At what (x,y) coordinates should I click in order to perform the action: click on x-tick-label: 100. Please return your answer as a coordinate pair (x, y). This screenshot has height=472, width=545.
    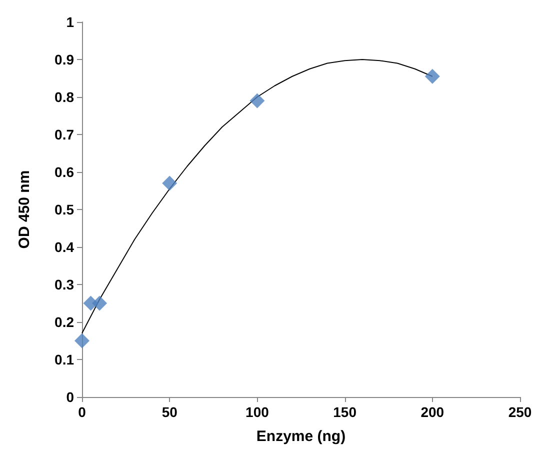
    Looking at the image, I should click on (258, 412).